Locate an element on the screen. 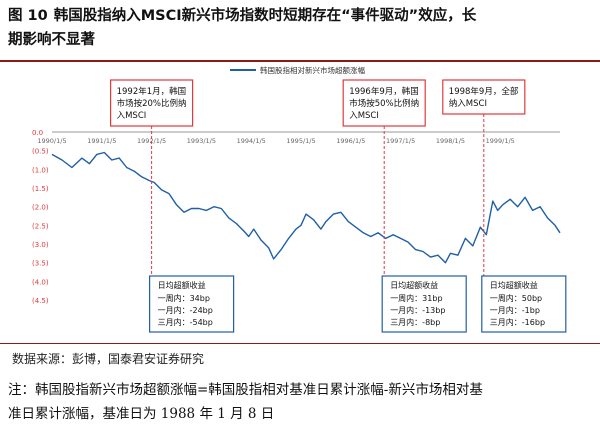  x-tick-label: 1998/1/5 is located at coordinates (450, 141).